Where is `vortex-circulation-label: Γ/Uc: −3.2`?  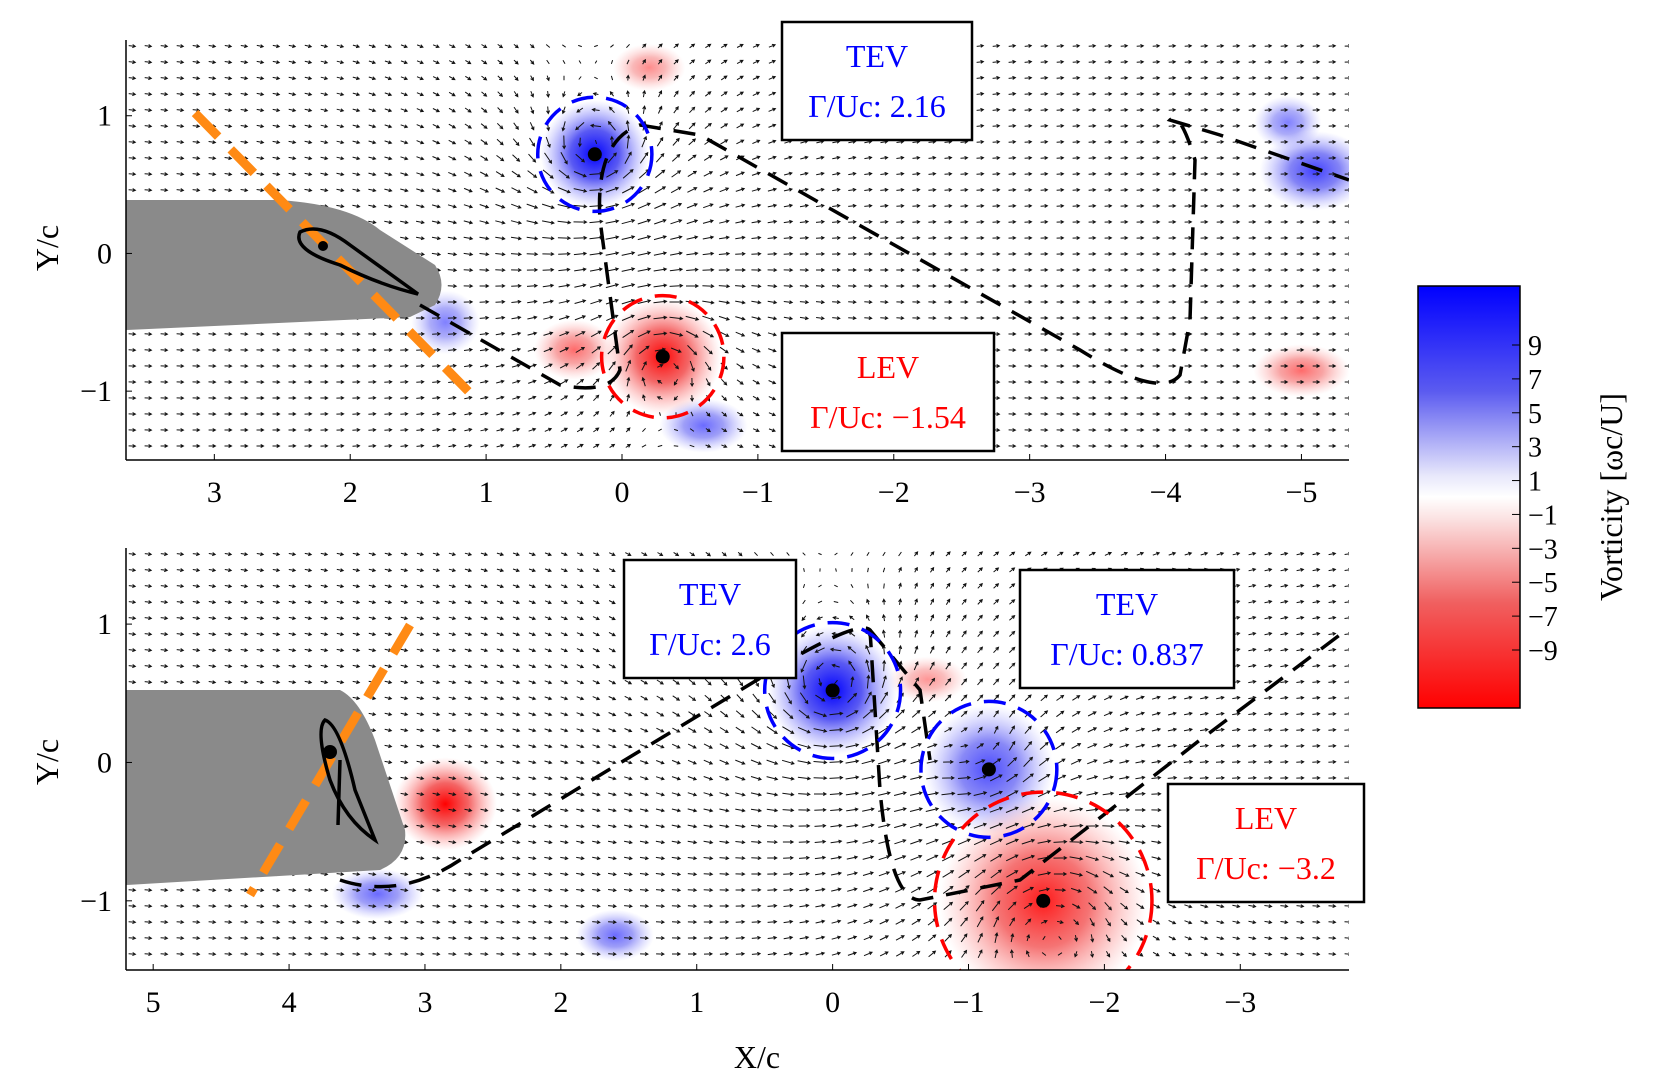
vortex-circulation-label: Γ/Uc: −3.2 is located at coordinates (1266, 868).